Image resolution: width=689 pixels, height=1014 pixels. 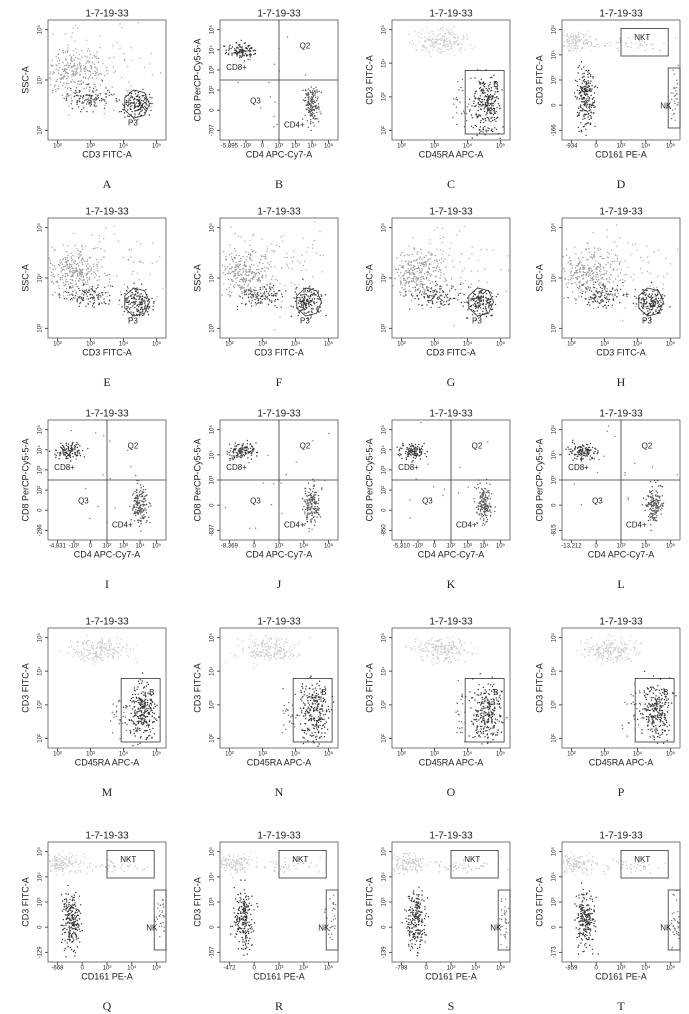 I want to click on plot-title: 1-7-19-33, so click(x=451, y=212).